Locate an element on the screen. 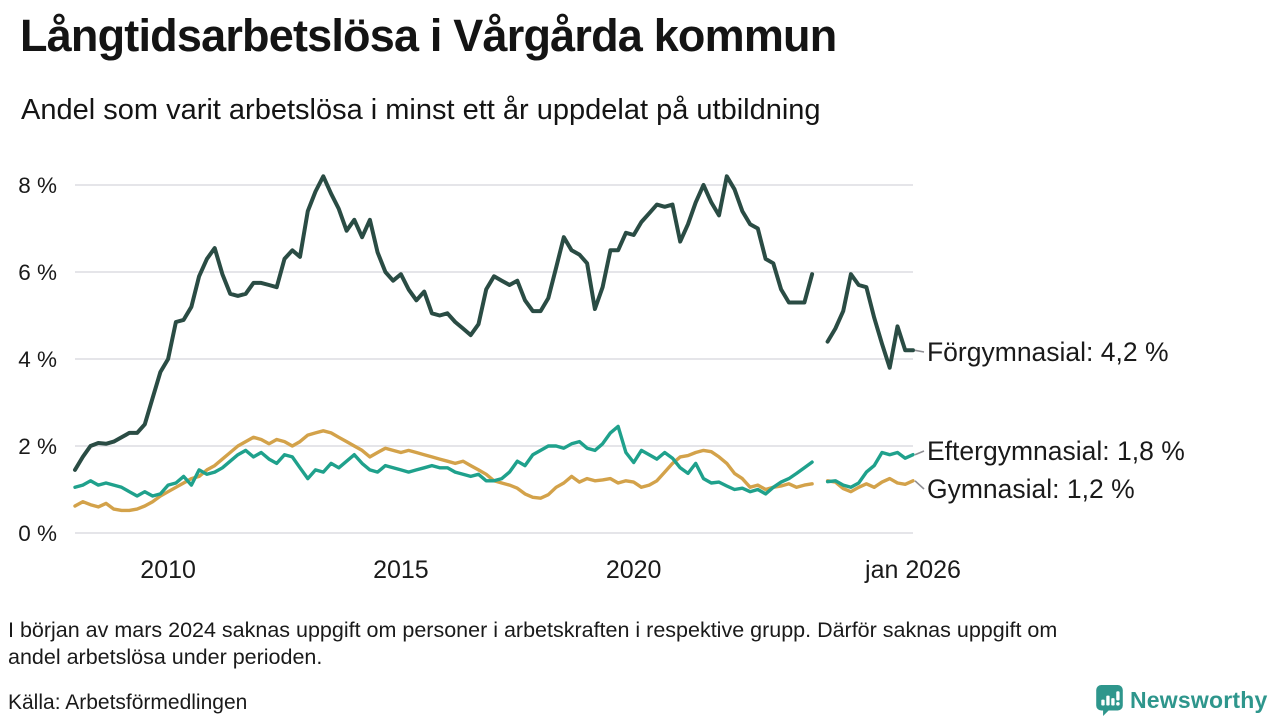  x-tick-label: 2020 is located at coordinates (634, 570).